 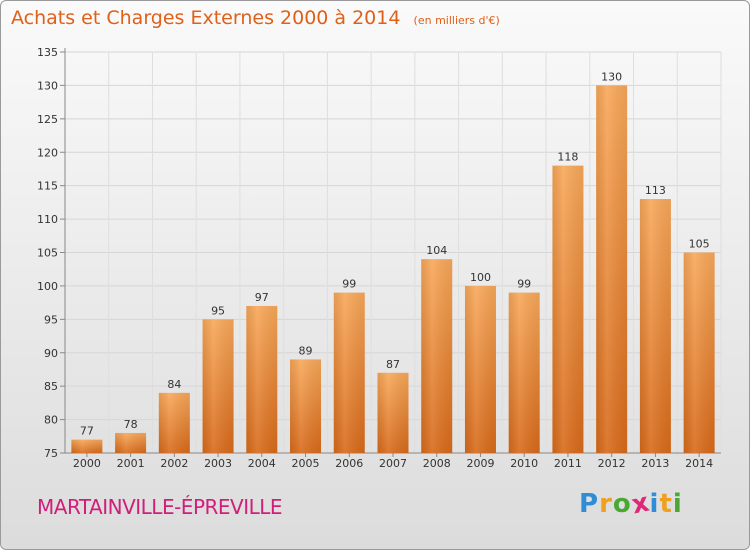 I want to click on logo-letter: t, so click(x=666, y=504).